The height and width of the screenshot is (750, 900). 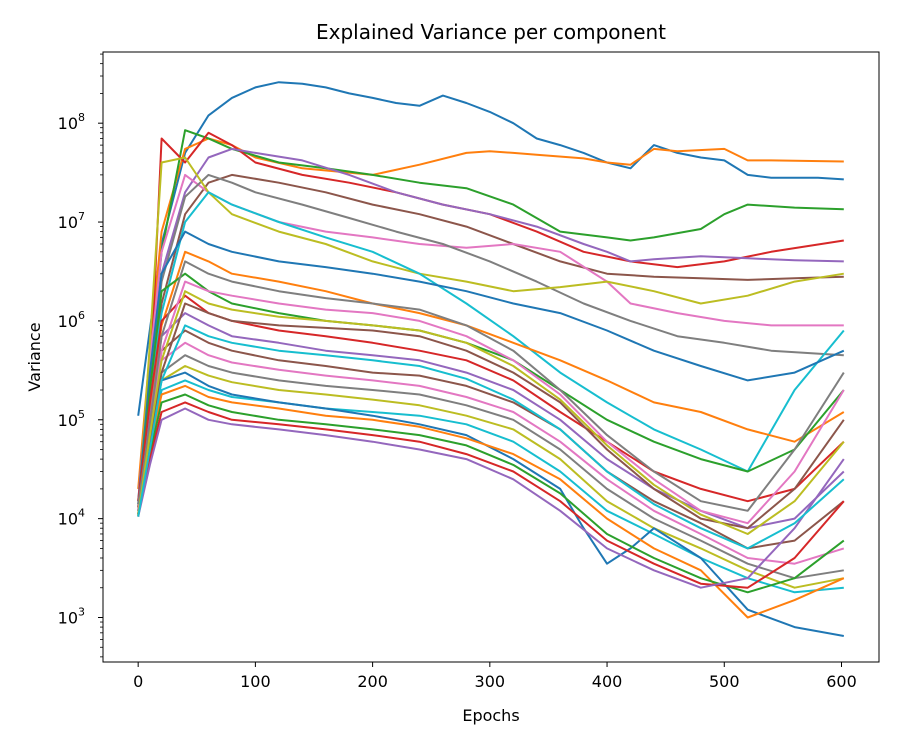 What do you see at coordinates (71, 617) in the screenshot?
I see `y-tick-label: 10³` at bounding box center [71, 617].